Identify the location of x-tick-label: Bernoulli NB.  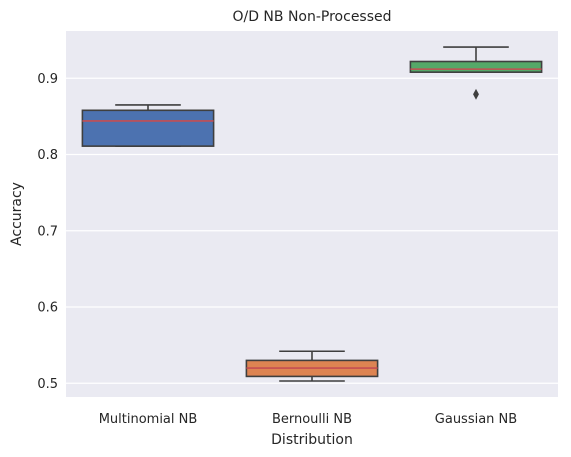
(312, 419).